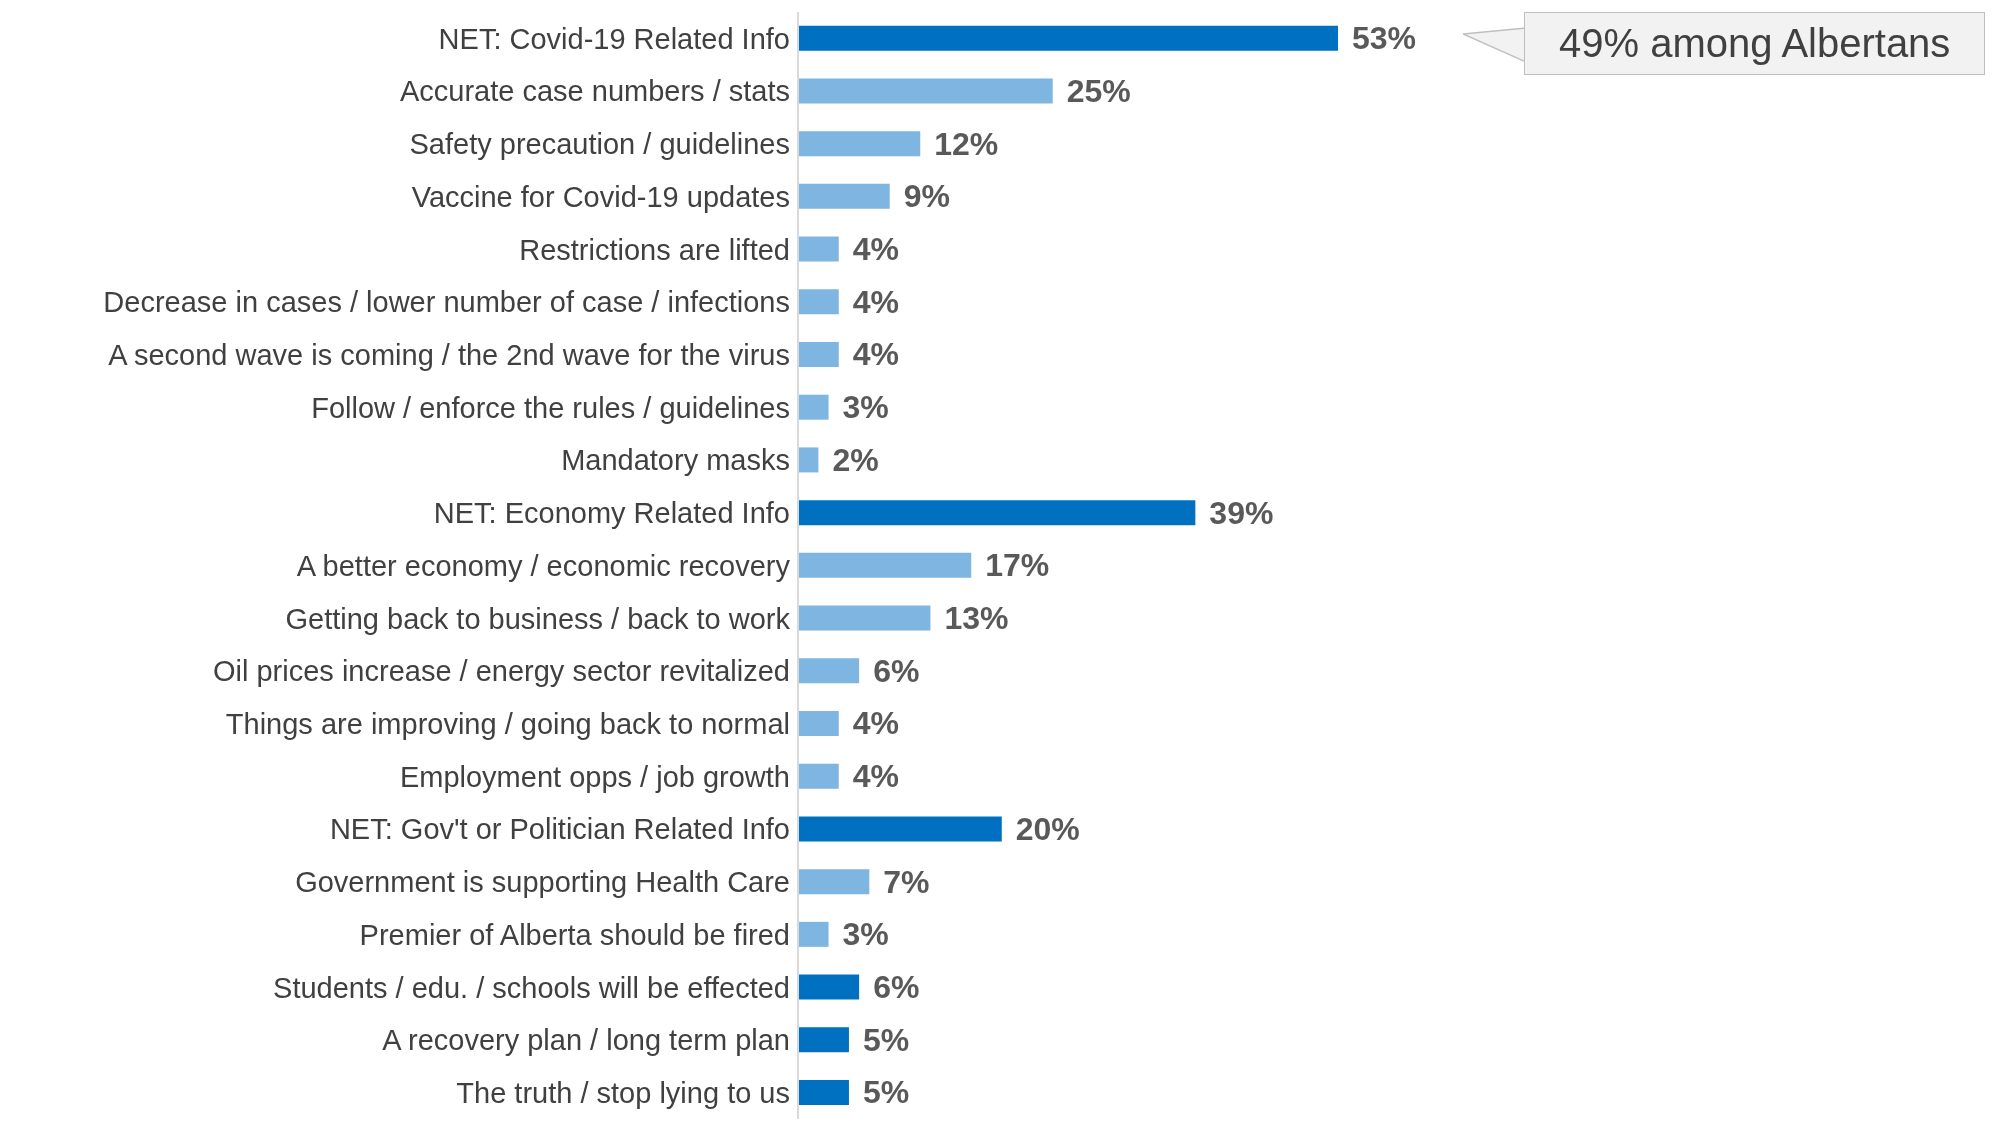  Describe the element at coordinates (542, 882) in the screenshot. I see `y-tick-label: Government is supporting Health Care` at that location.